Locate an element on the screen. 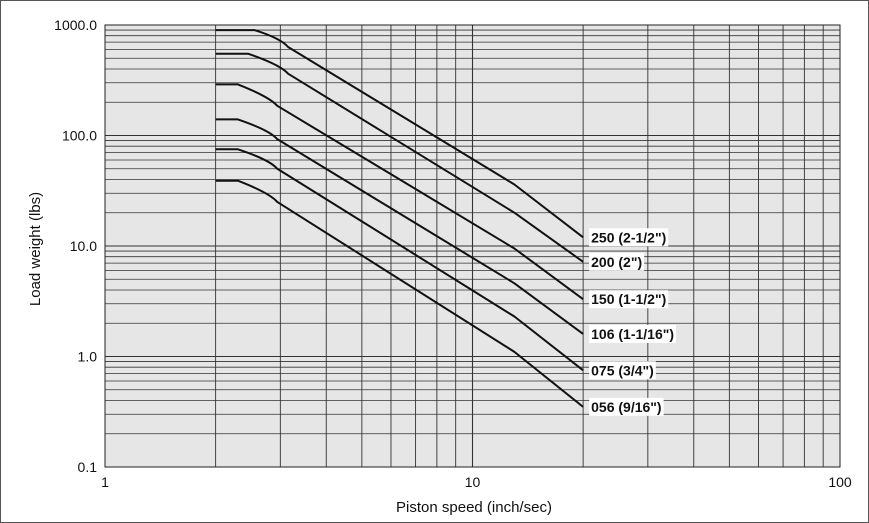 The width and height of the screenshot is (869, 523). series-label: 150 (1-1/2") is located at coordinates (628, 299).